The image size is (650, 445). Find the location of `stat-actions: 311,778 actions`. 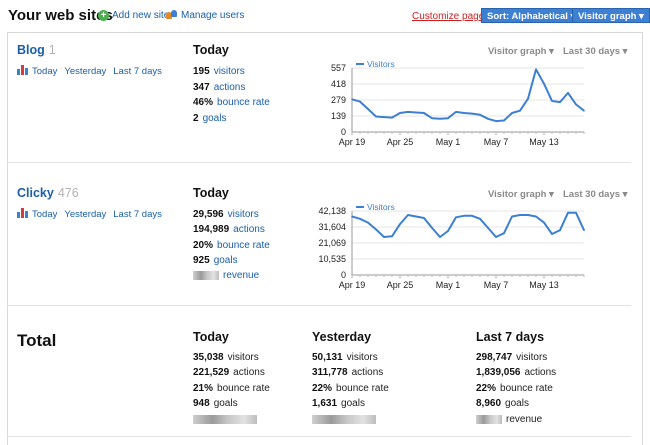

stat-actions: 311,778 actions is located at coordinates (348, 372).